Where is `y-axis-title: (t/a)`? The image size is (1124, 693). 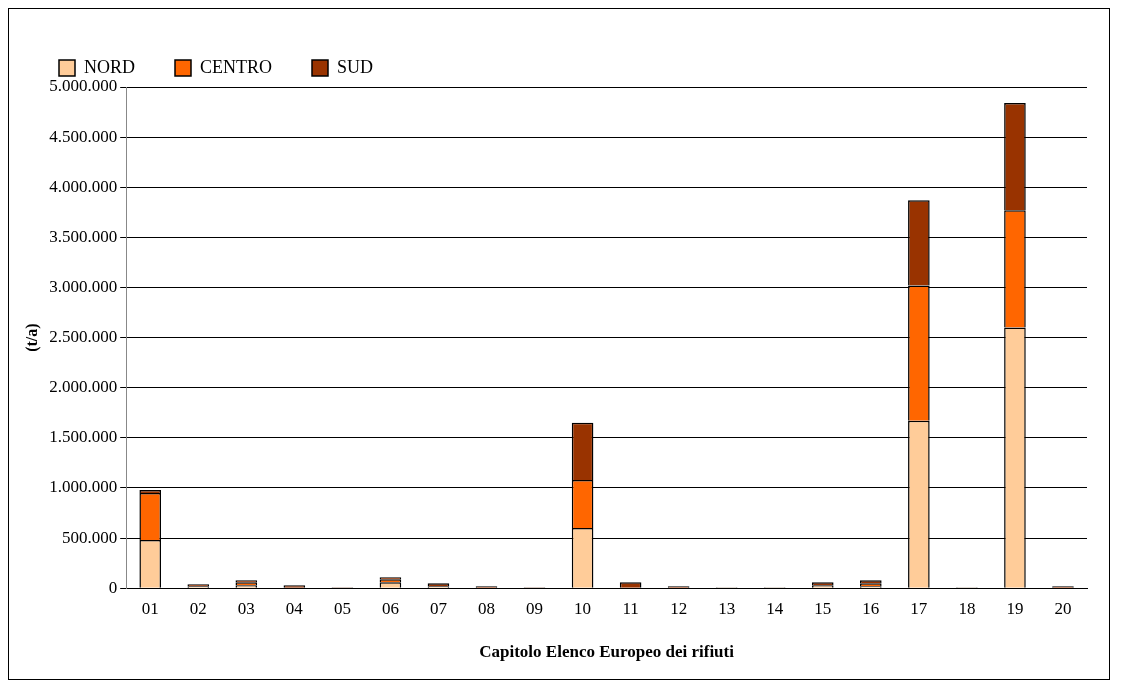
y-axis-title: (t/a) is located at coordinates (31, 337).